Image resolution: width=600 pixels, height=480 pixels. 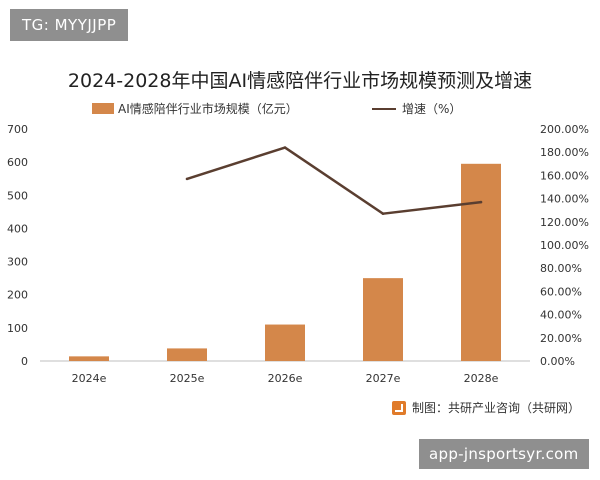 What do you see at coordinates (17, 328) in the screenshot?
I see `left-tick-label: 100` at bounding box center [17, 328].